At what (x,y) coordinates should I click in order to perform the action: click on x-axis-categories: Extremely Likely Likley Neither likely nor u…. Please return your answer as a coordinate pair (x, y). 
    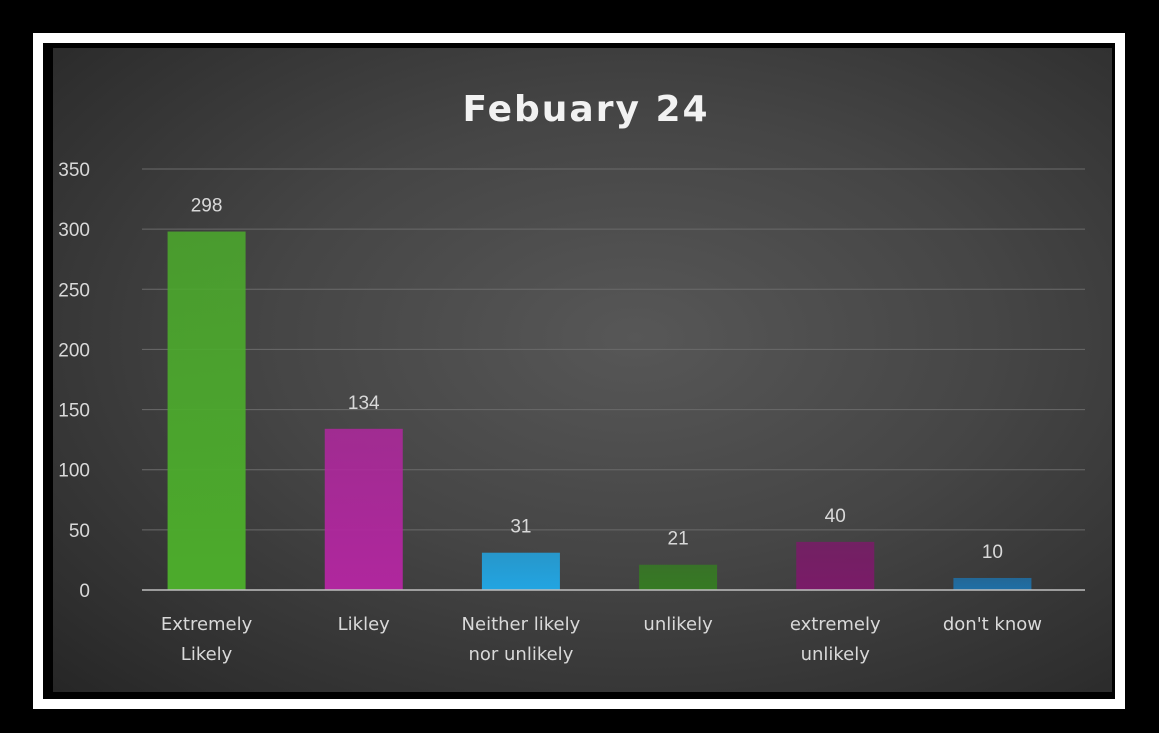
    Looking at the image, I should click on (601, 639).